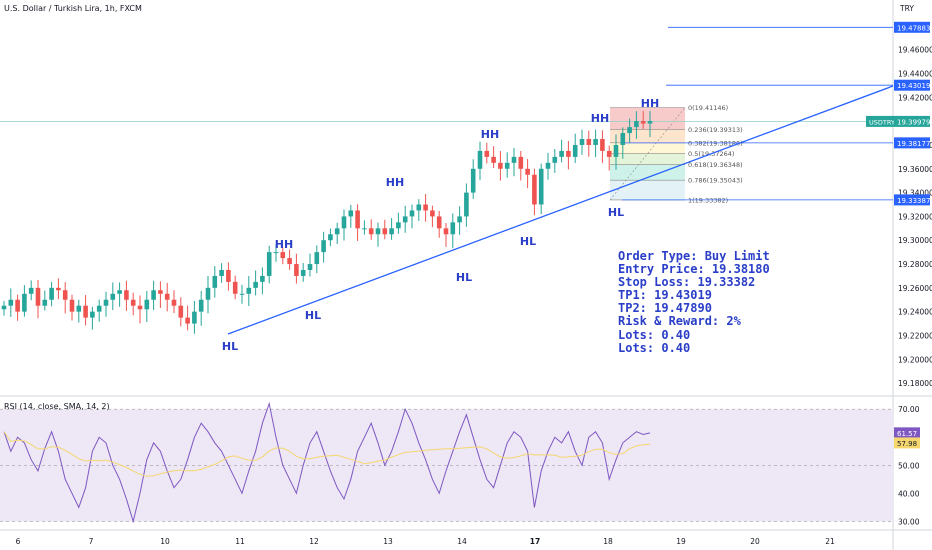 The width and height of the screenshot is (932, 550). I want to click on fib-level-label: 0.618(19.36348), so click(715, 165).